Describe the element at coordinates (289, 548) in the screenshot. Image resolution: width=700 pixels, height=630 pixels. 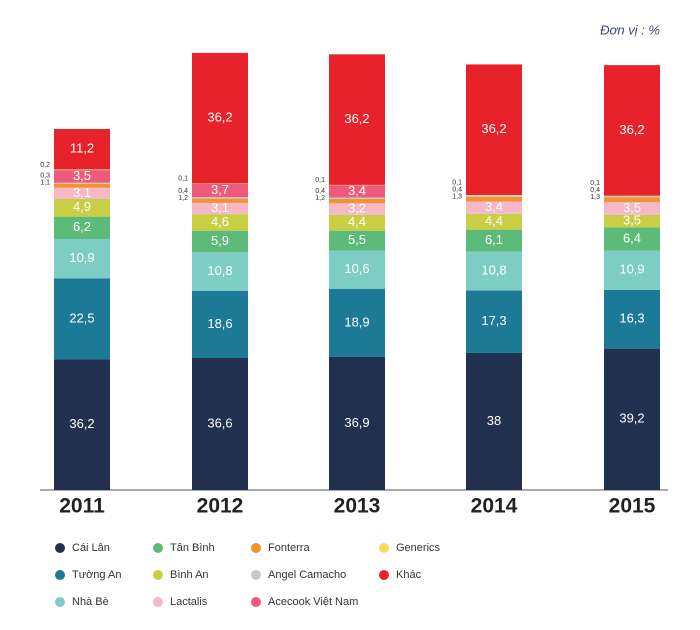
I see `legend-label: Fonterra` at that location.